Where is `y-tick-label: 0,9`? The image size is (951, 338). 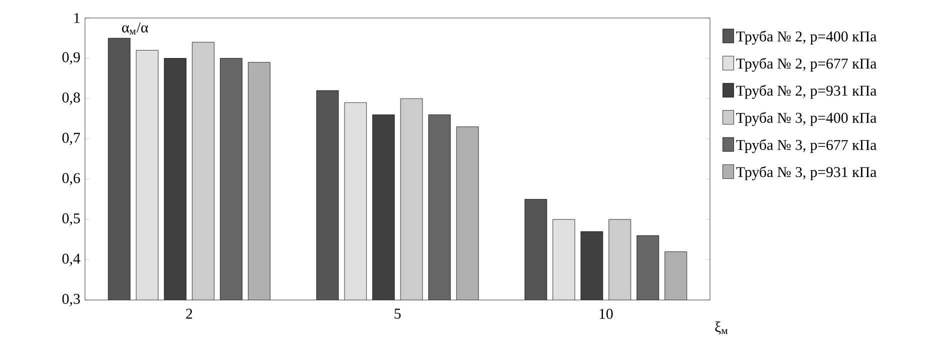
y-tick-label: 0,9 is located at coordinates (71, 58).